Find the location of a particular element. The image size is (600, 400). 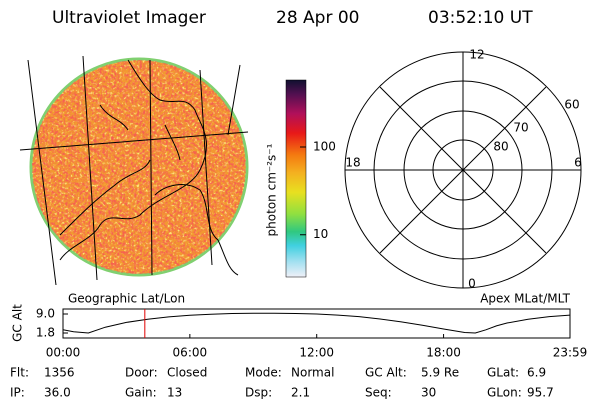

field-value: 13 is located at coordinates (174, 393).